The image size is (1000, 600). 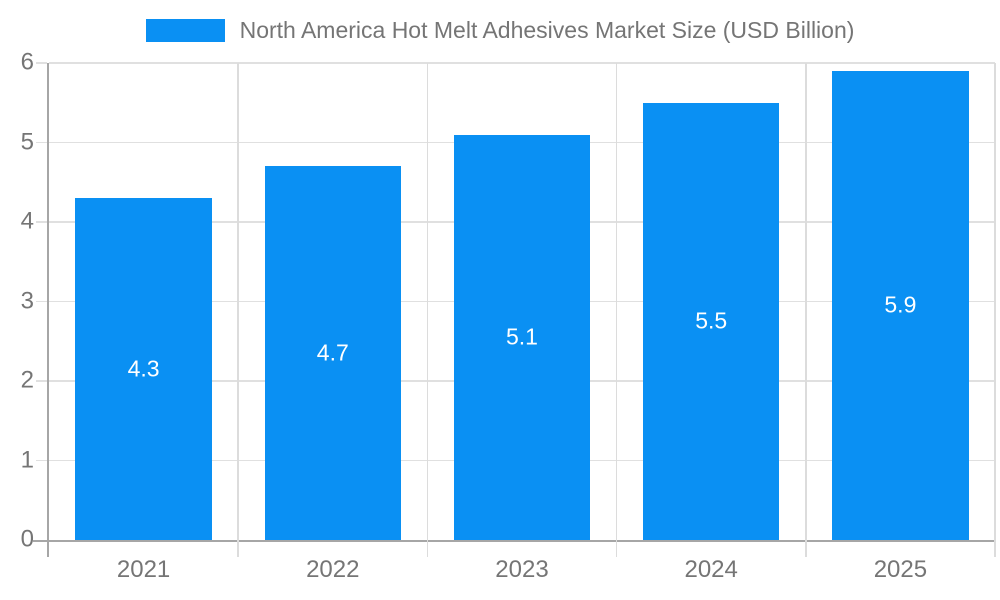 What do you see at coordinates (27, 300) in the screenshot?
I see `y-axis-label: 3` at bounding box center [27, 300].